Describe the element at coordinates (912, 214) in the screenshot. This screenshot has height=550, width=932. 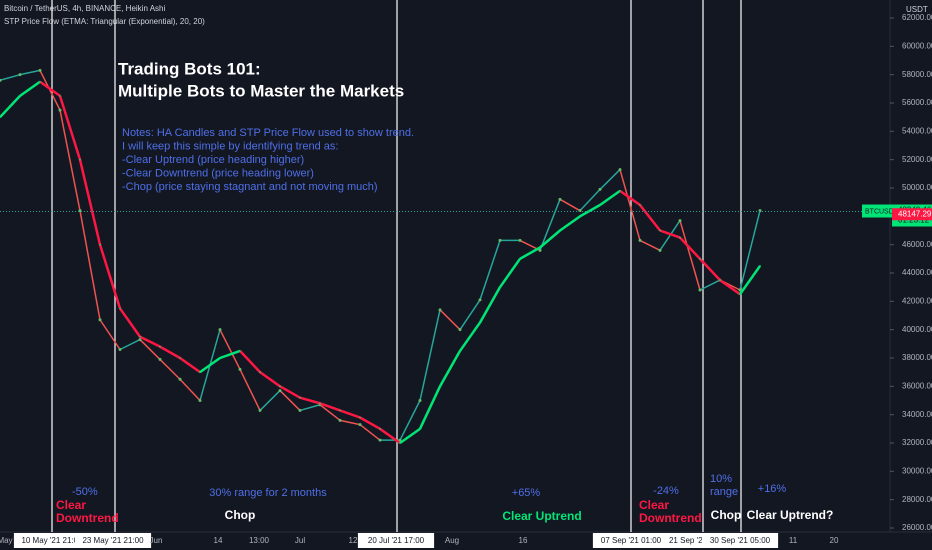
I see `flow-tag` at that location.